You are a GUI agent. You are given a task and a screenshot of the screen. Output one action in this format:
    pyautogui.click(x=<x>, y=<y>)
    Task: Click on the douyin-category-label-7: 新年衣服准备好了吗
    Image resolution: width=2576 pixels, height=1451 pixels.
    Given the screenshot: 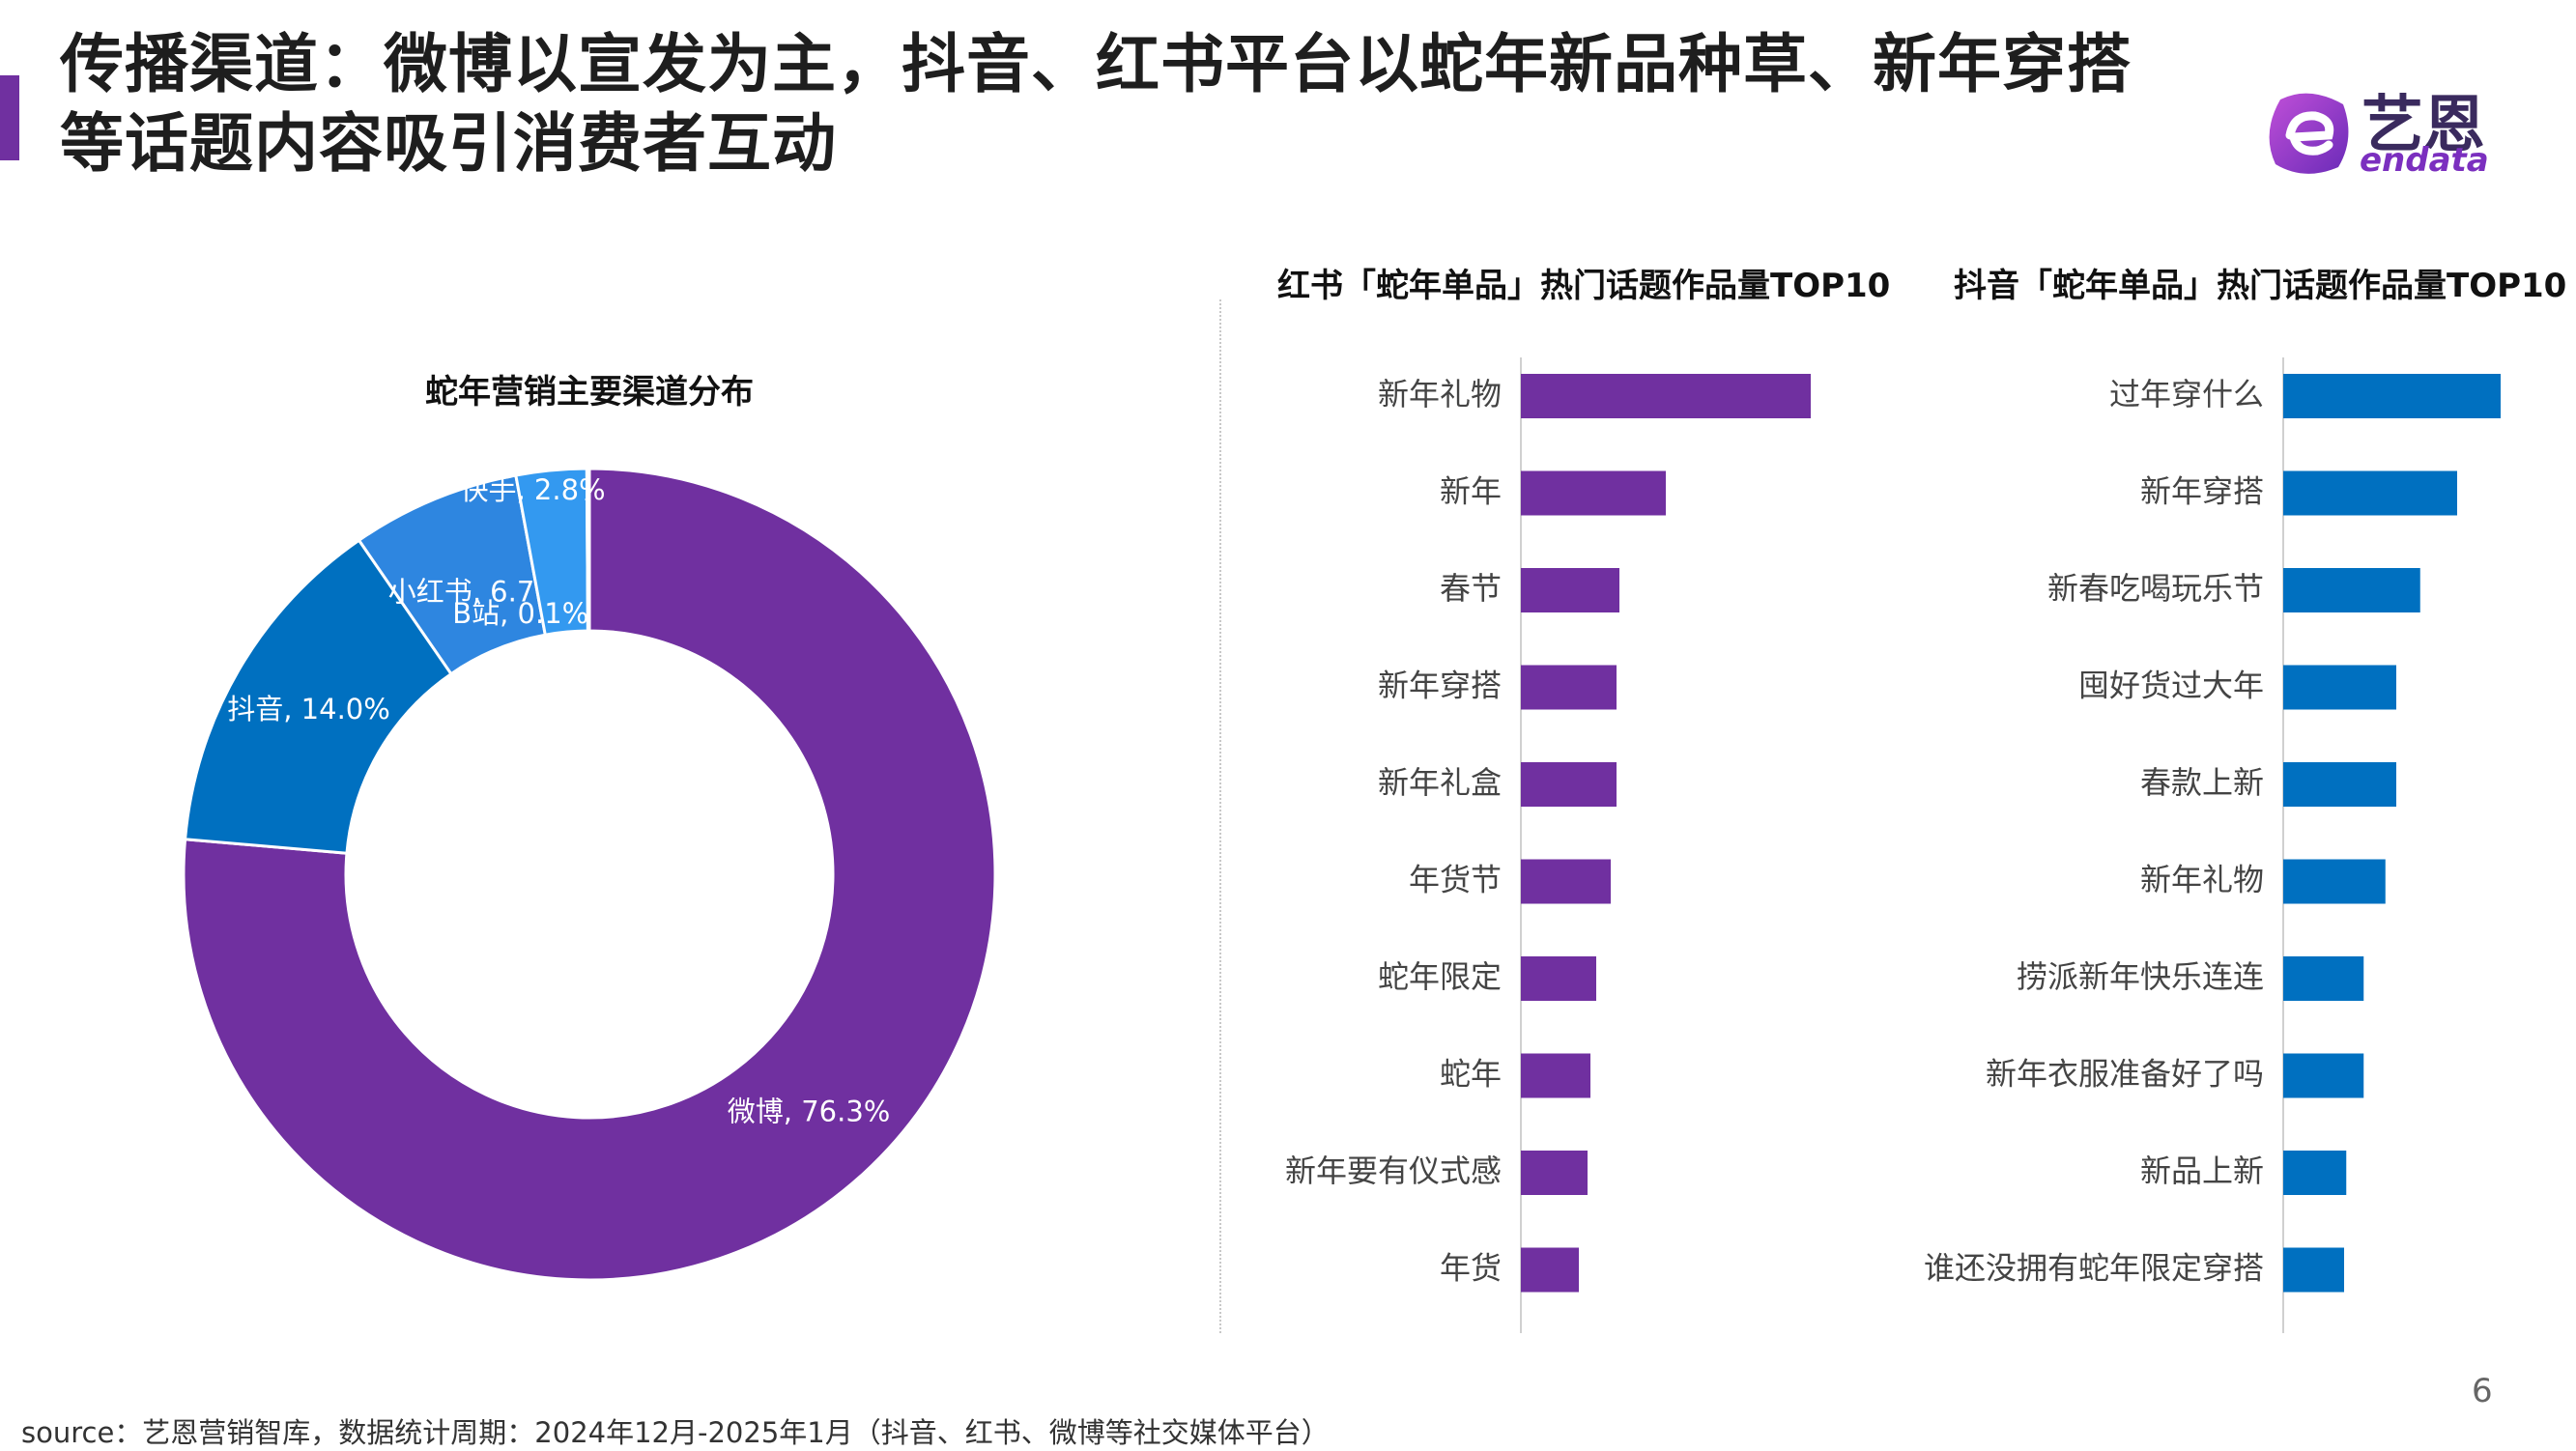 What is the action you would take?
    pyautogui.click(x=2125, y=1074)
    